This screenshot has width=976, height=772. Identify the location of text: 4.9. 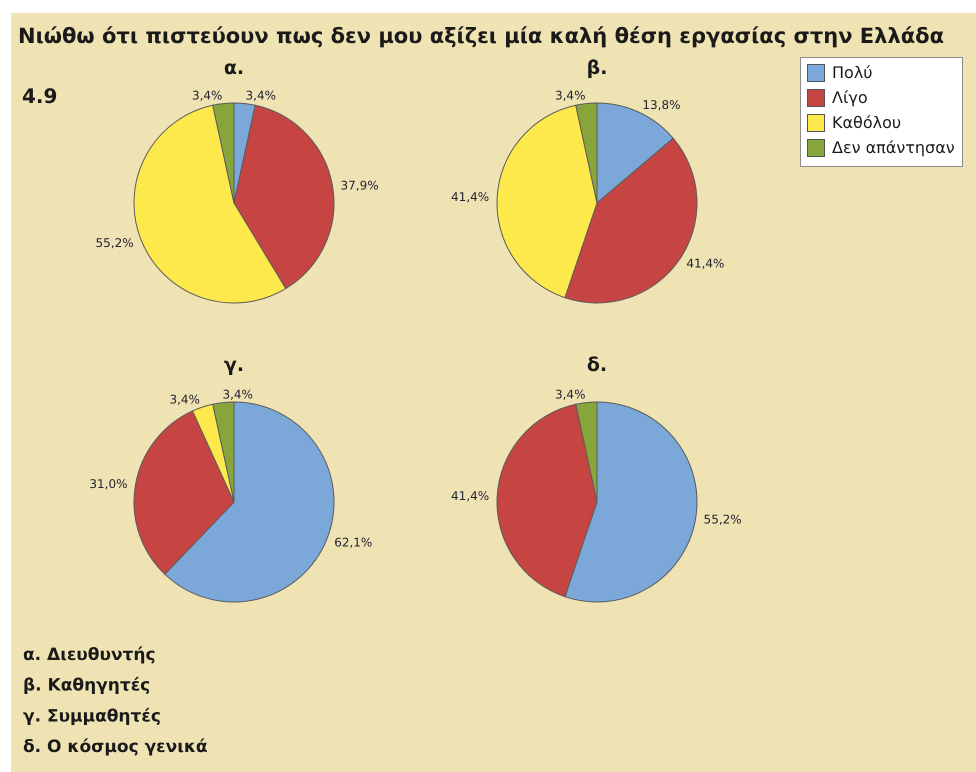
(40, 96).